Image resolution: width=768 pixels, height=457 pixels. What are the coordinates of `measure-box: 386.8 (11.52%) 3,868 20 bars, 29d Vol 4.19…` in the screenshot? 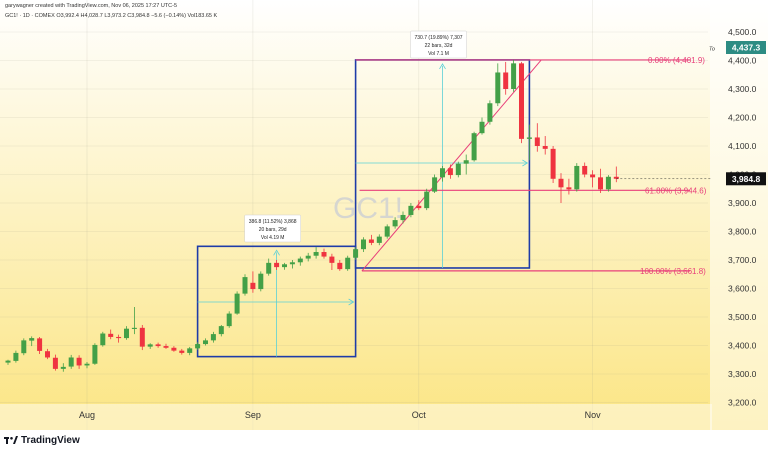 It's located at (276, 286).